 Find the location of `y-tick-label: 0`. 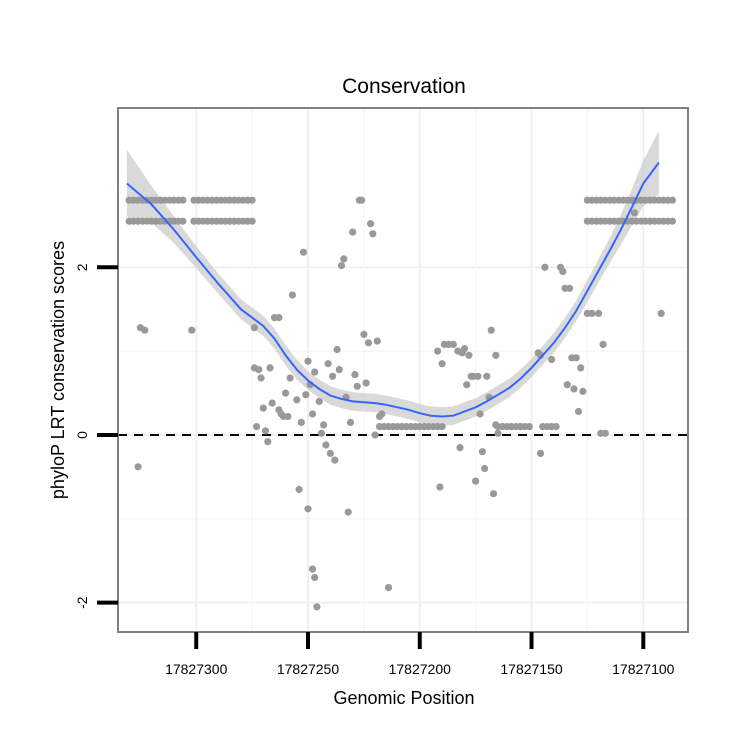

y-tick-label: 0 is located at coordinates (82, 435).